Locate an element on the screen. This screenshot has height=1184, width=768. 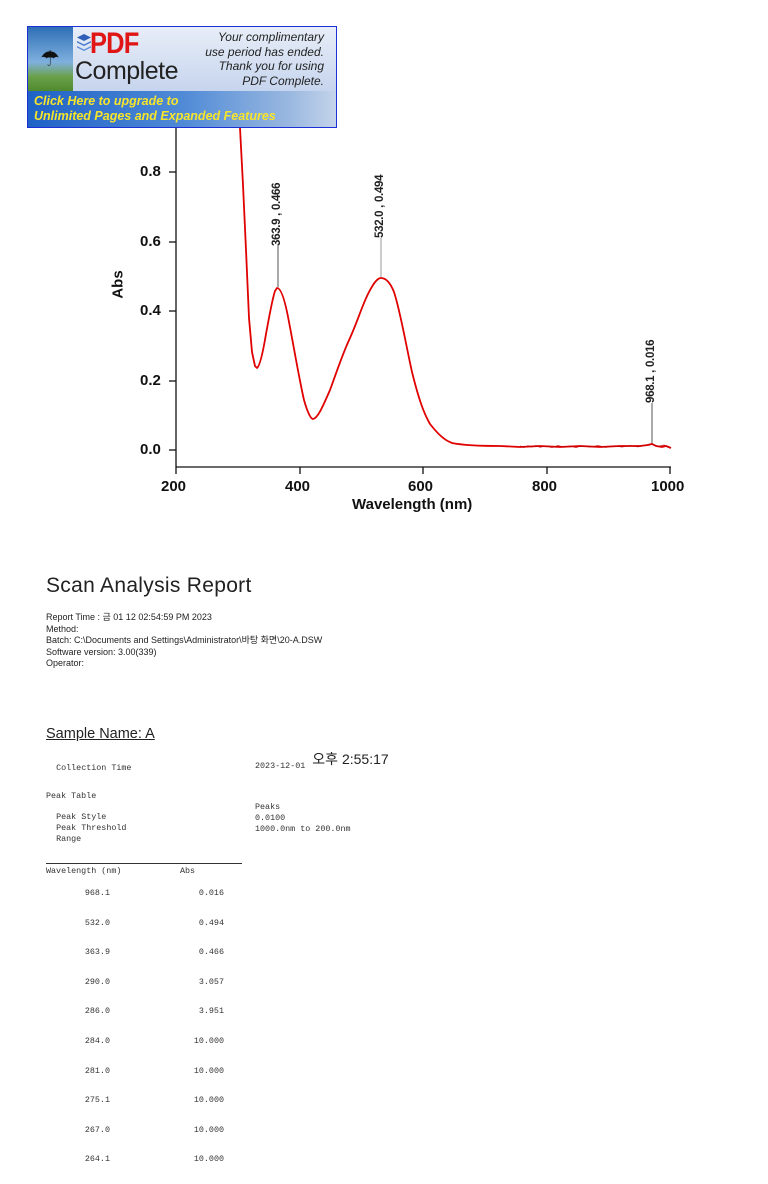
table-row: 290.0 3.057 is located at coordinates (144, 982).